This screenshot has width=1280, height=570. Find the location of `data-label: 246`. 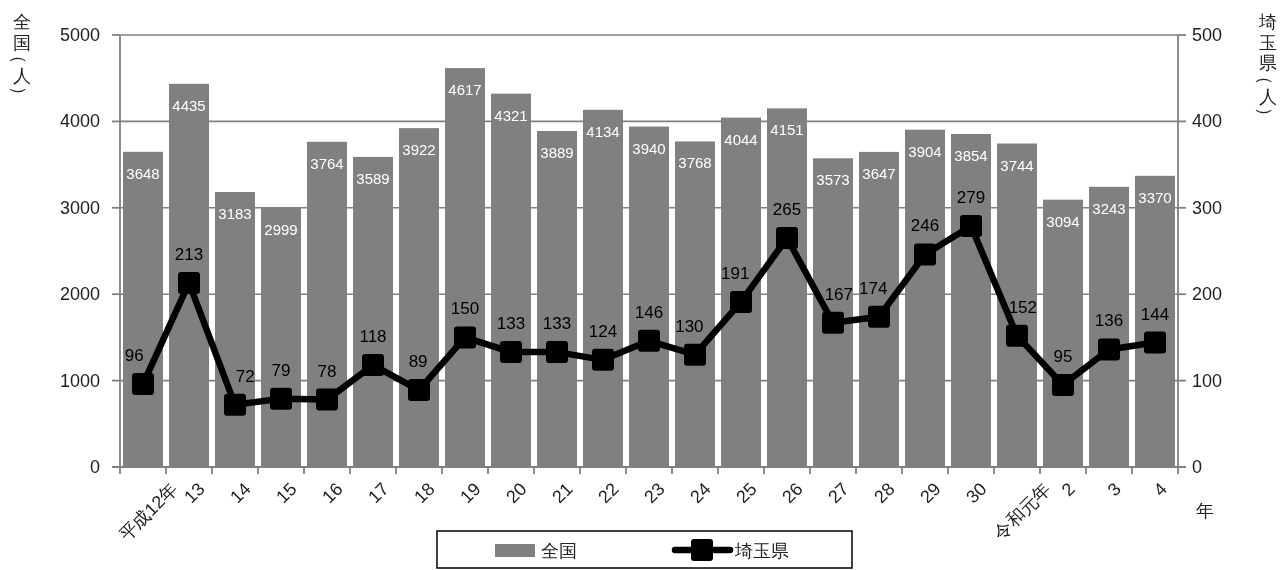

data-label: 246 is located at coordinates (925, 226).